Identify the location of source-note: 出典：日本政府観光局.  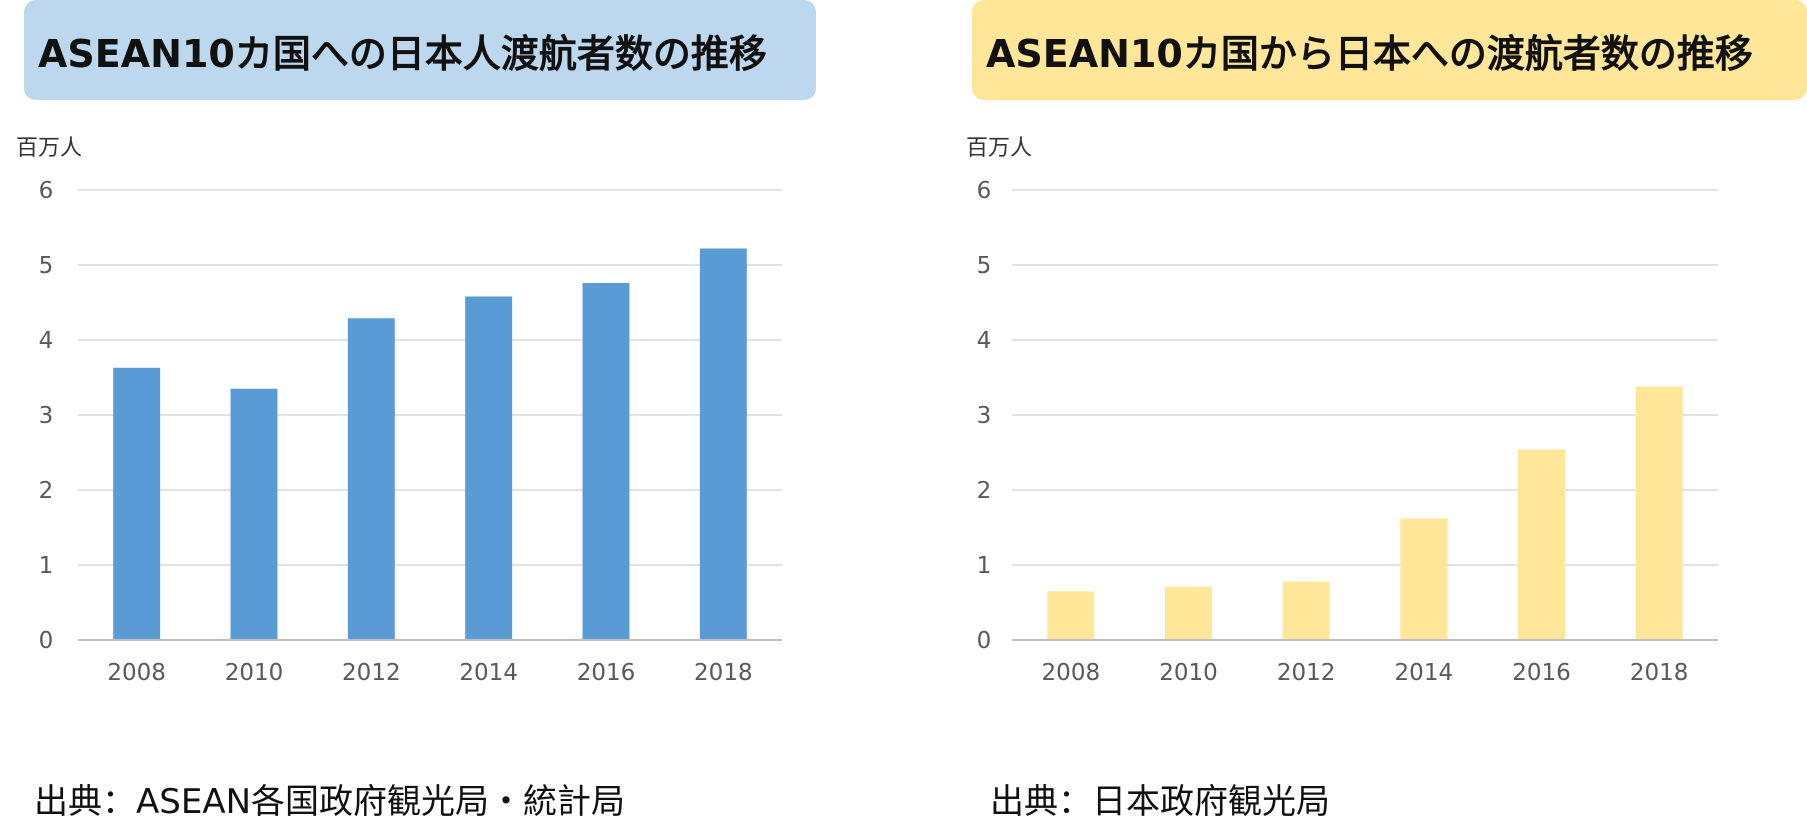
(1160, 802).